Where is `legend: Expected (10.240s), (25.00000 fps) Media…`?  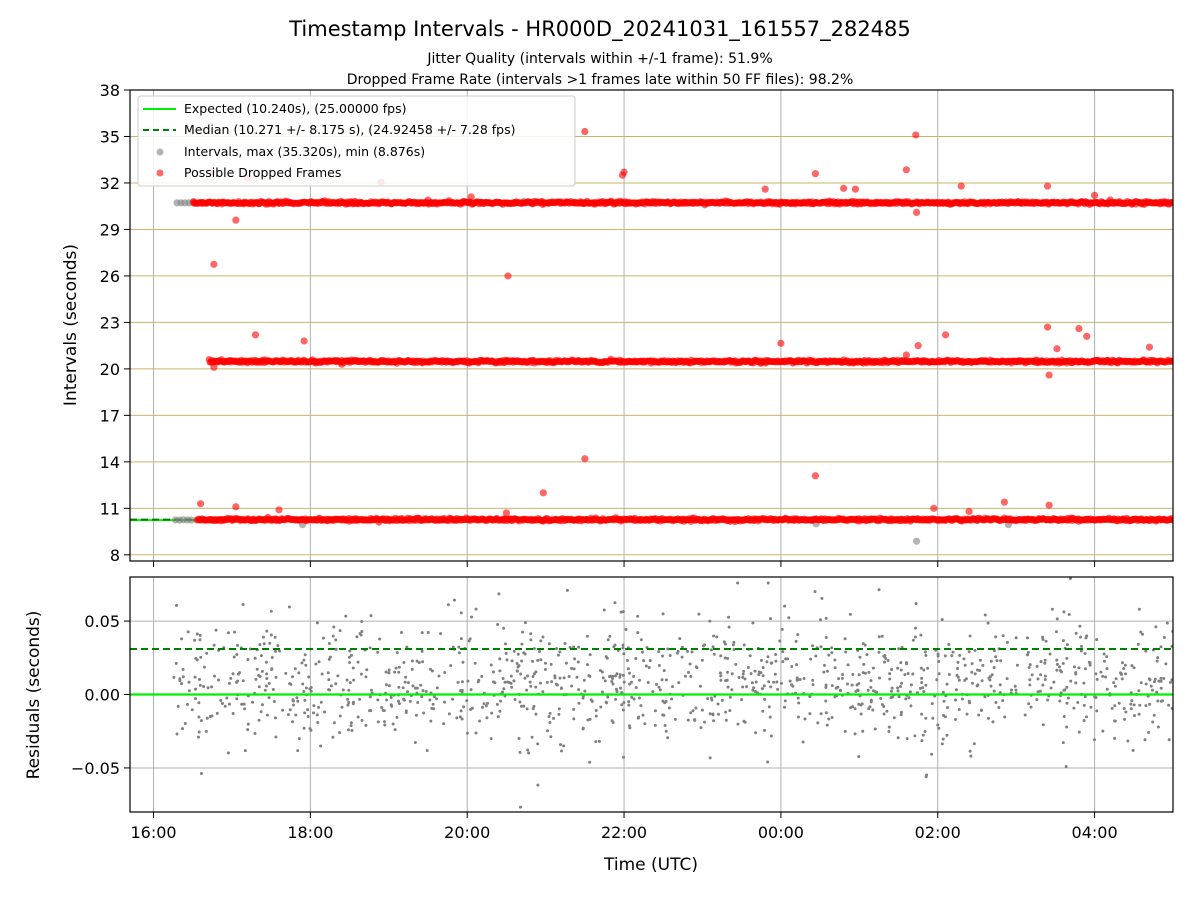 legend: Expected (10.240s), (25.00000 fps) Media… is located at coordinates (356, 141).